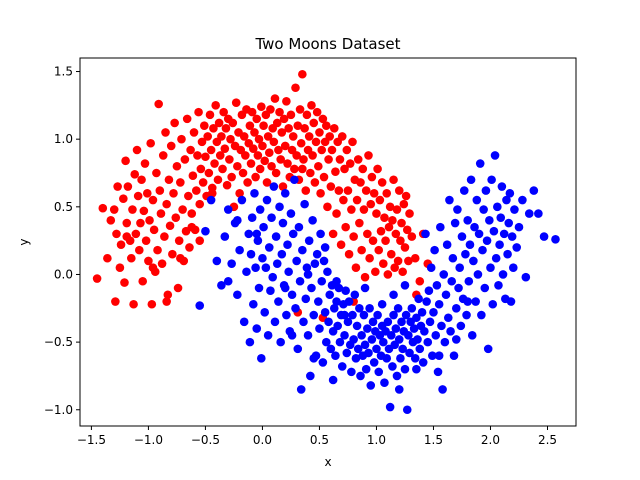 Image resolution: width=640 pixels, height=480 pixels. Describe the element at coordinates (62, 241) in the screenshot. I see `y-axis: −1.0 −0.5 0.0 0.5 1.0 1.5` at that location.